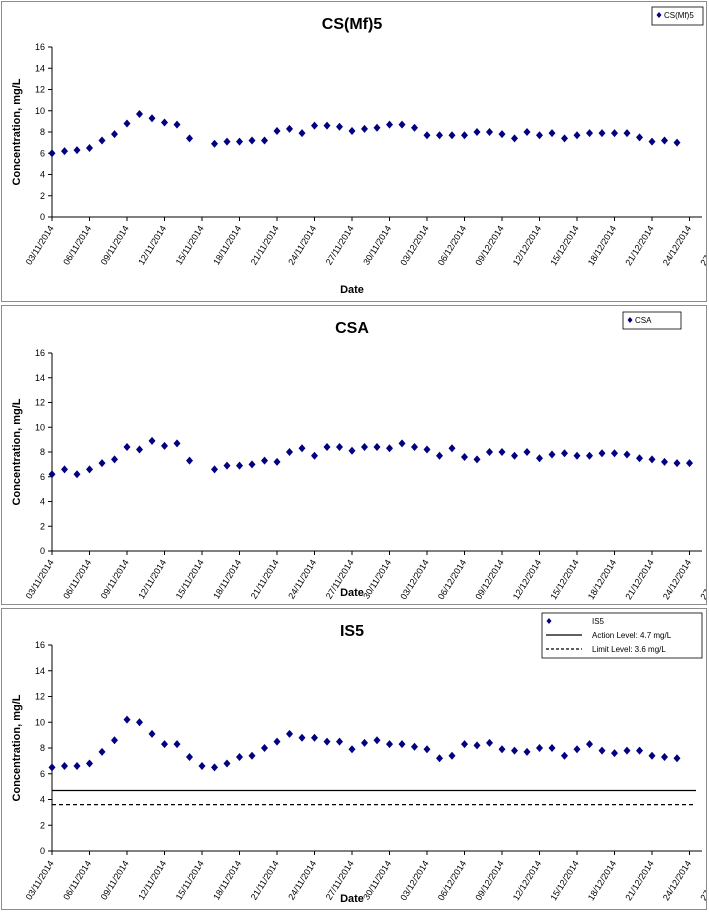 The image size is (709, 914). Describe the element at coordinates (652, 320) in the screenshot. I see `legend-box` at that location.